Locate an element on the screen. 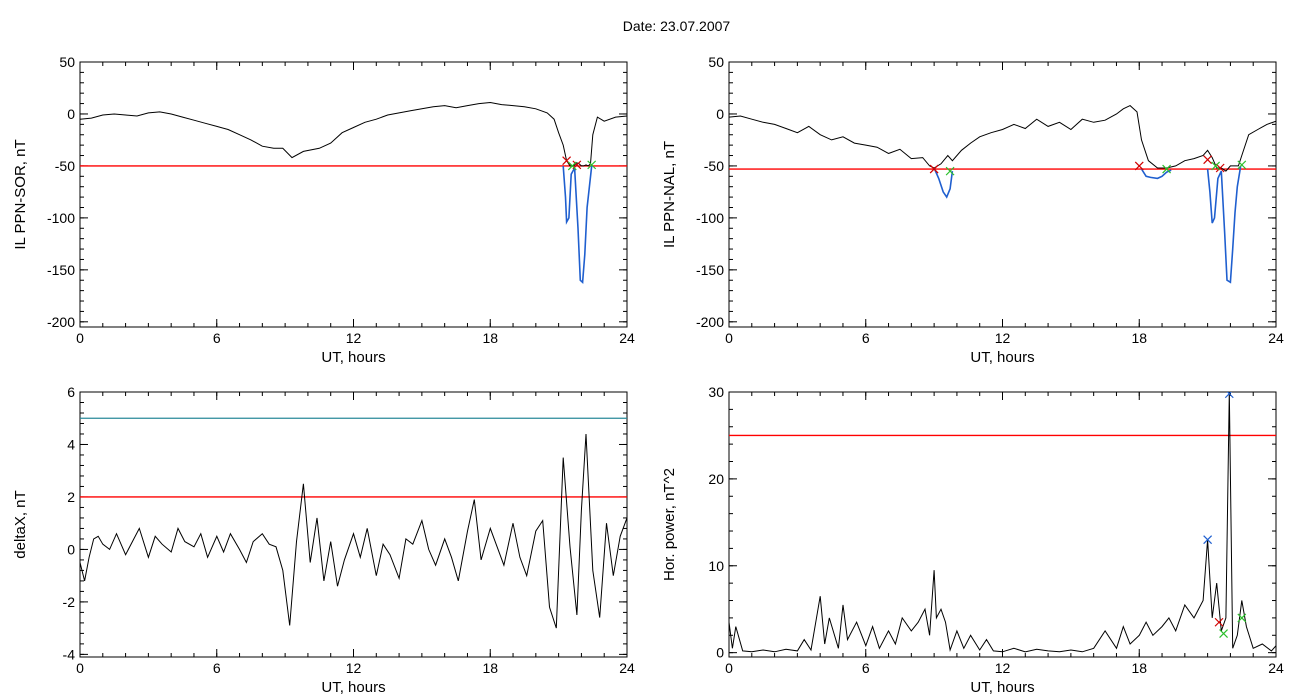 The image size is (1300, 700). y-tick-label: -4 is located at coordinates (69, 654).